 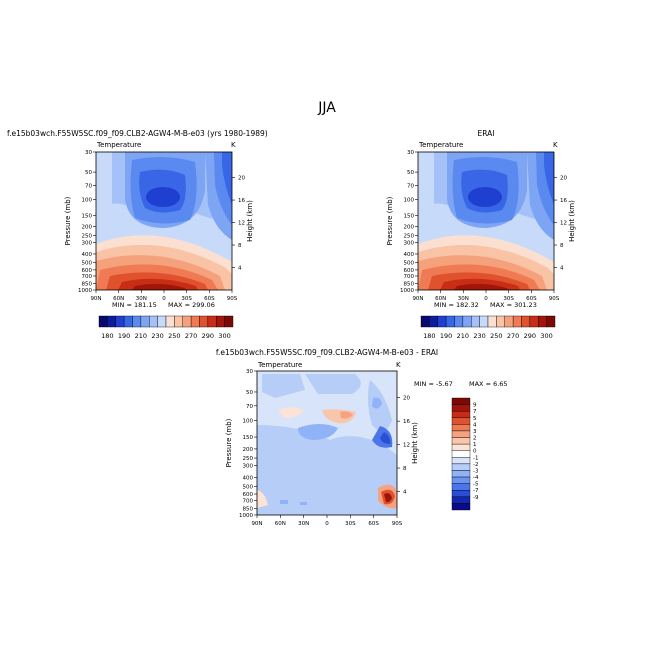 What do you see at coordinates (85, 291) in the screenshot?
I see `y-tick-label: 1000` at bounding box center [85, 291].